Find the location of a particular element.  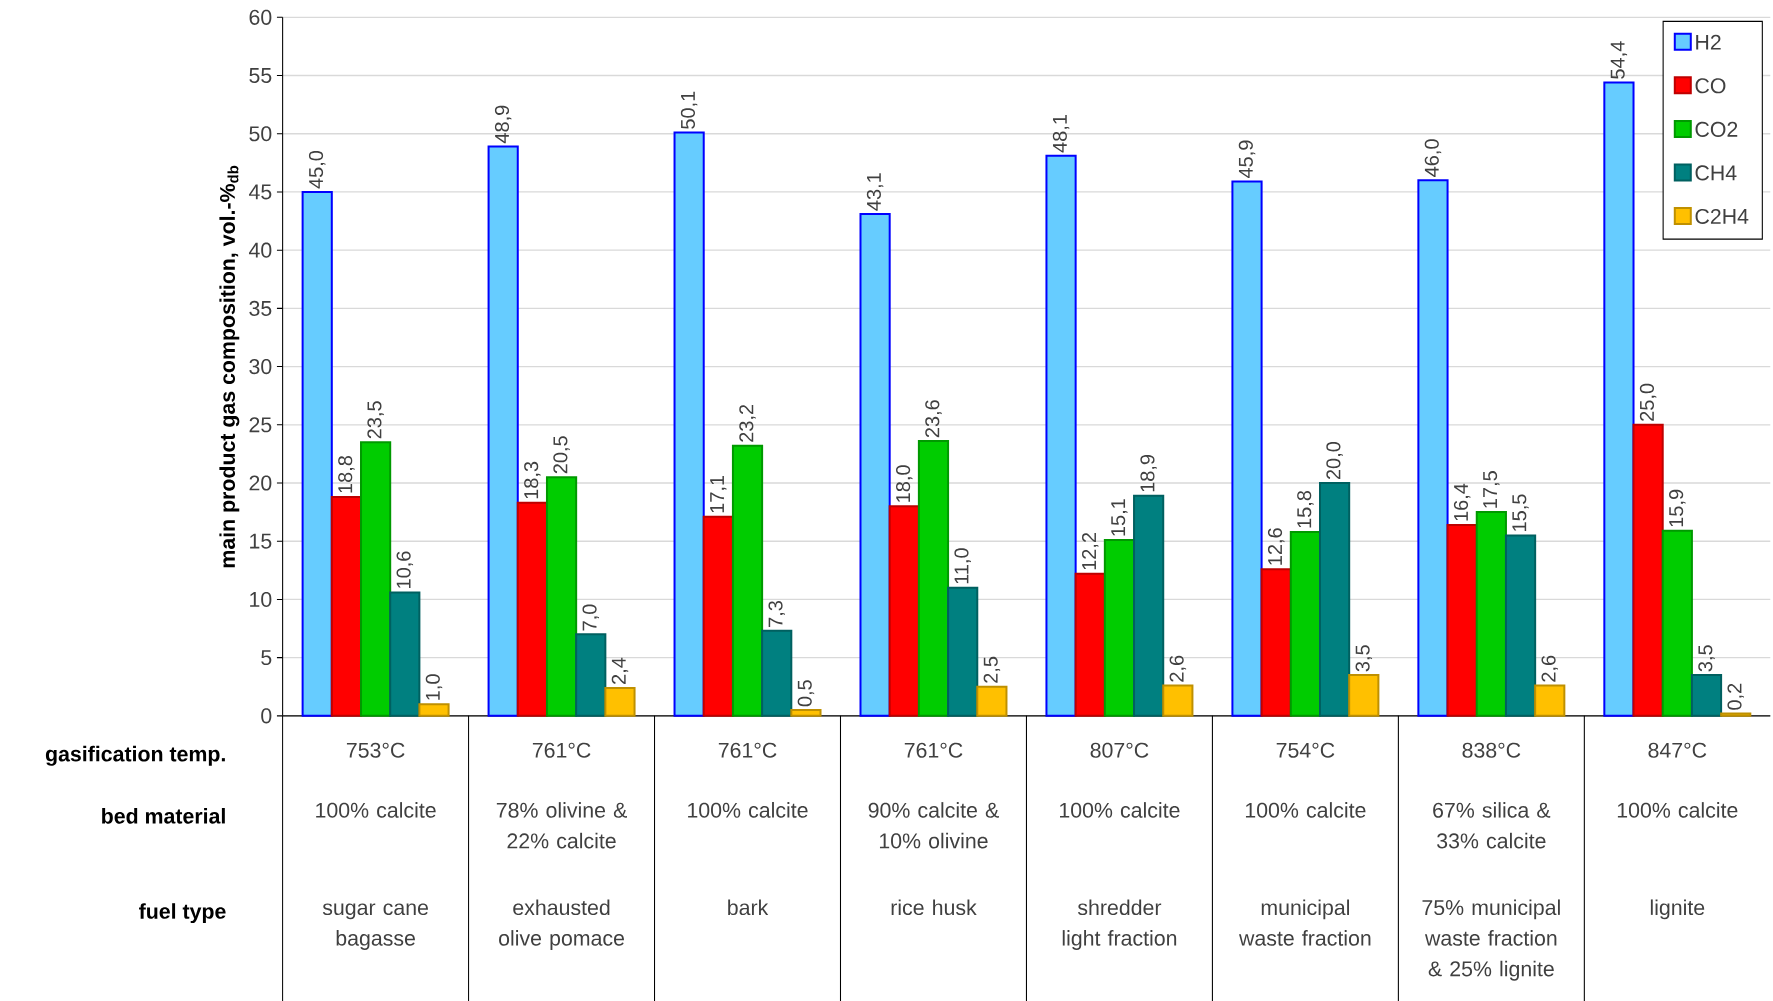

data-label: 25,0 is located at coordinates (1648, 402).